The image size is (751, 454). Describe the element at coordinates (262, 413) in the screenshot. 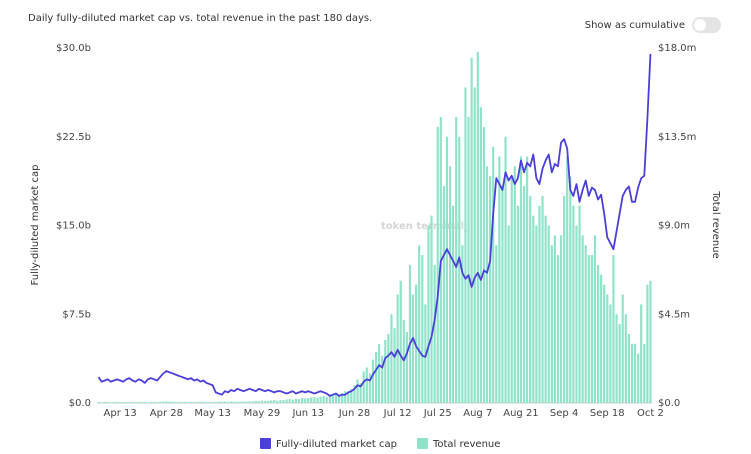

I see `x-tick-label: May 29` at that location.